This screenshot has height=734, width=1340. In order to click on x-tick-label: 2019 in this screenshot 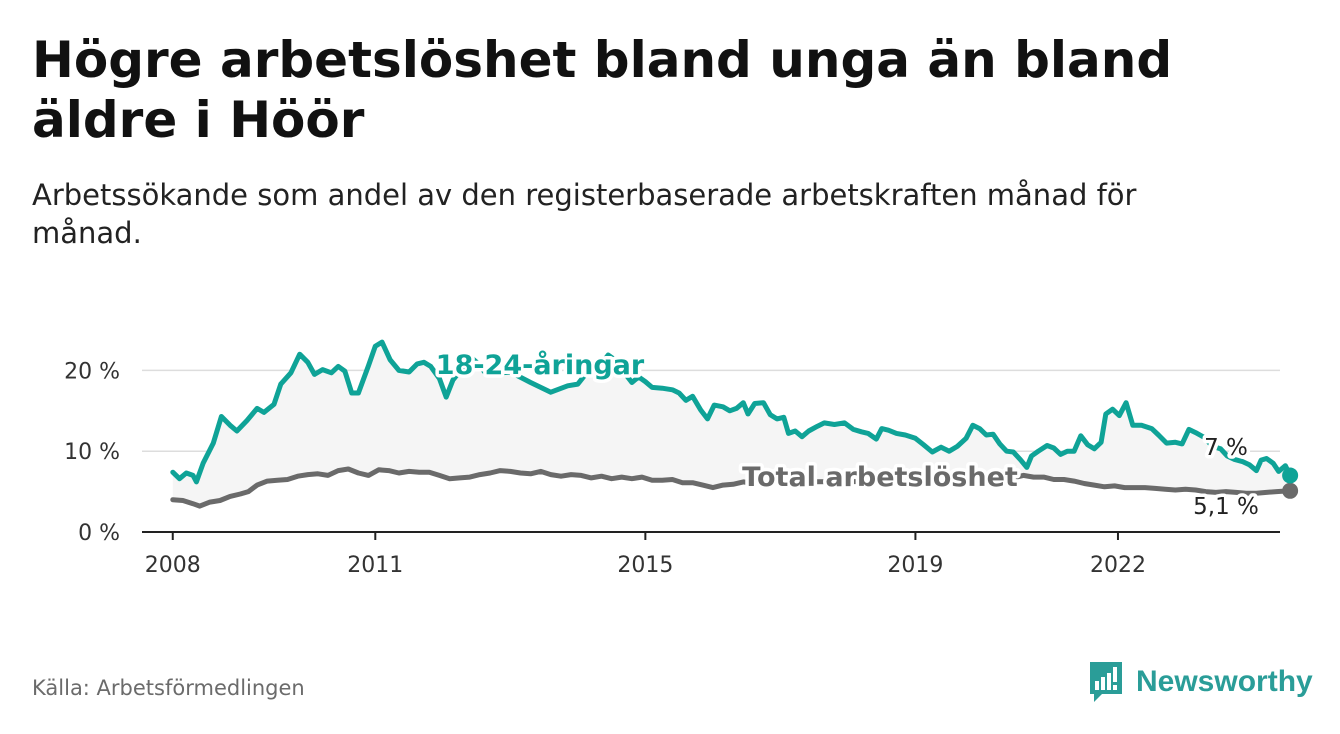, I will do `click(915, 565)`.